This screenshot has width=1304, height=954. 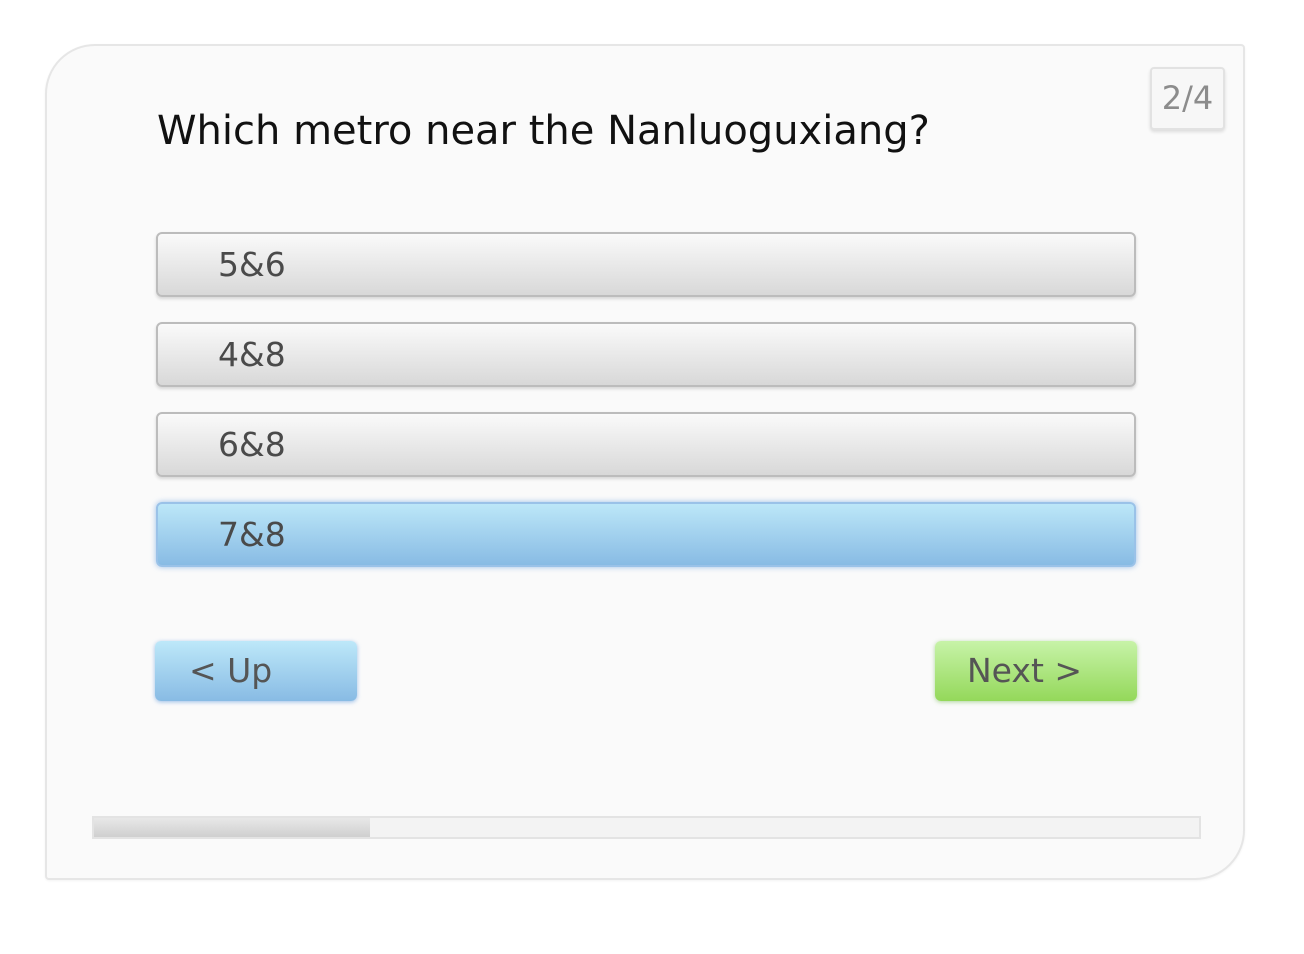 What do you see at coordinates (232, 827) in the screenshot?
I see `progress-bar-fill` at bounding box center [232, 827].